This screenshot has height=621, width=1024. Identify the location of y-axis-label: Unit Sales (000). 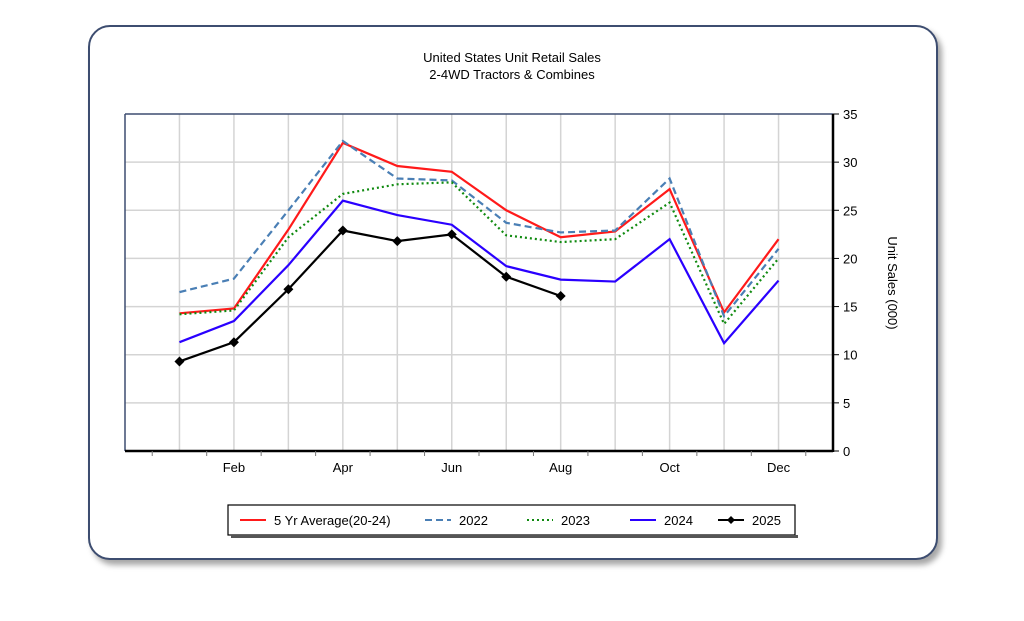
(892, 282).